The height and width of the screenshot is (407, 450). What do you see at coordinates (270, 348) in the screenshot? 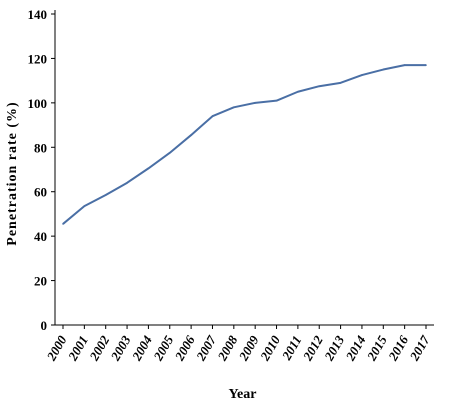
I see `x-tick-label: 2010` at bounding box center [270, 348].